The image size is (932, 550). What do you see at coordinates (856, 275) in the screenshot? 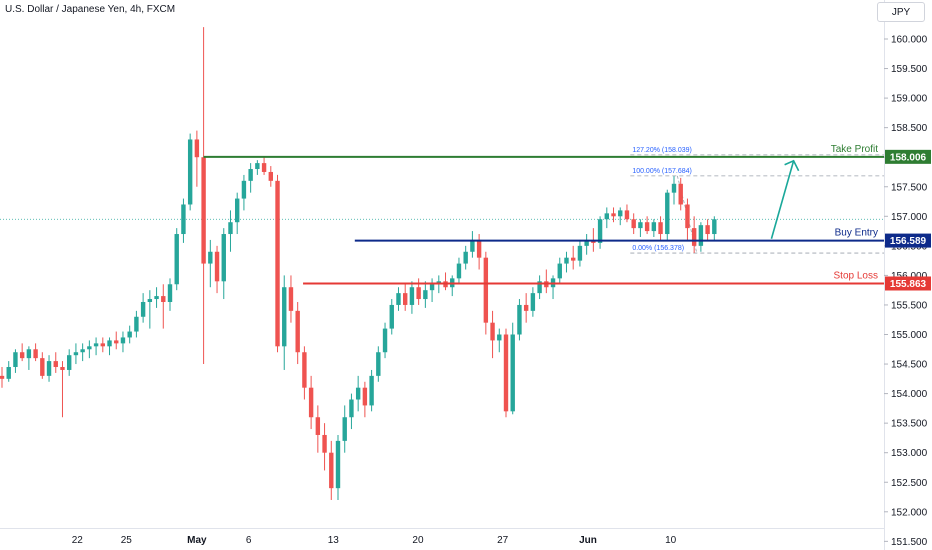
I see `level-label: Stop Loss` at bounding box center [856, 275].